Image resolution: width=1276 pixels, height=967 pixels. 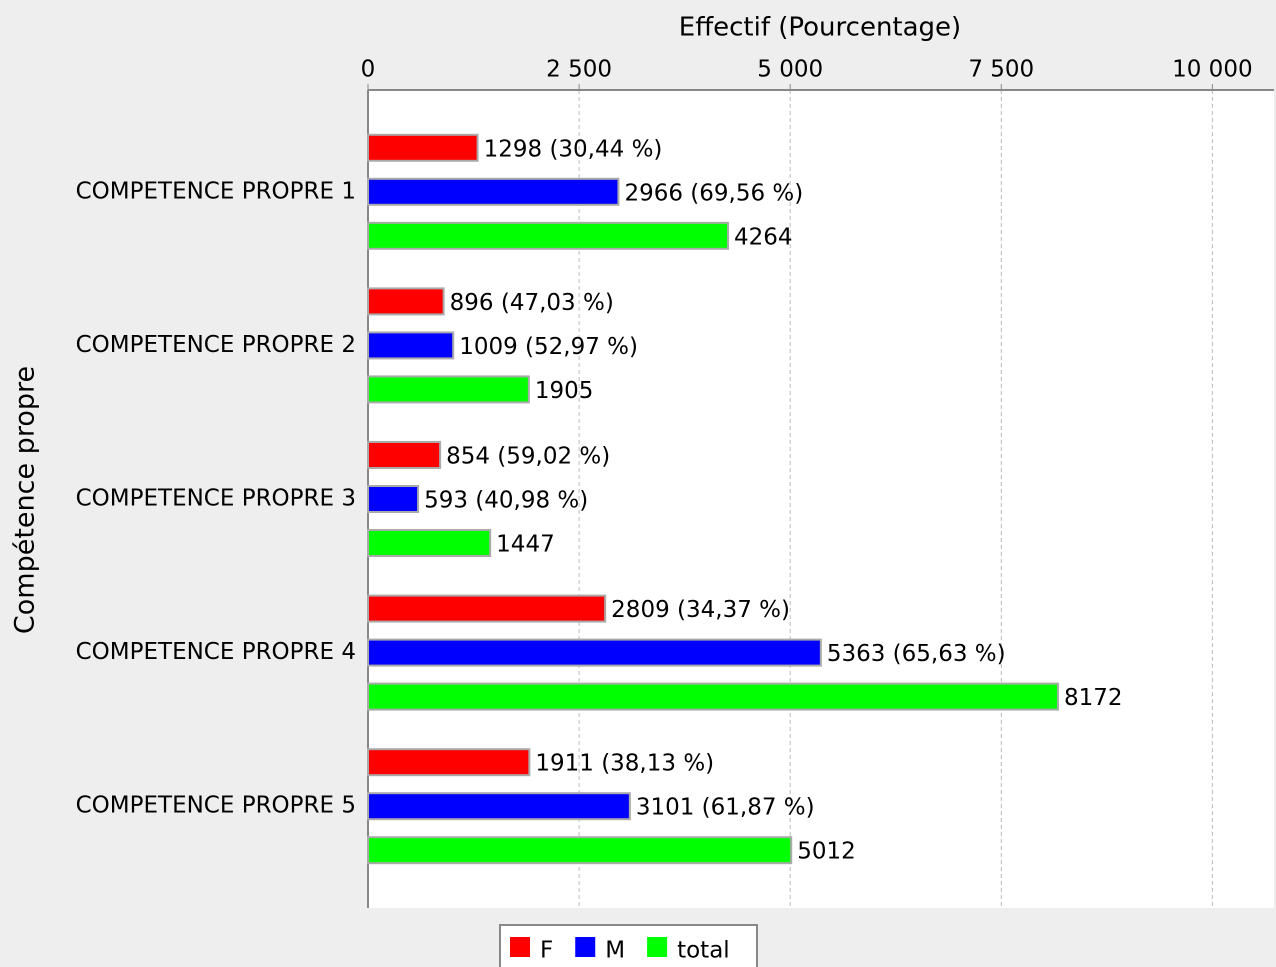 What do you see at coordinates (216, 191) in the screenshot?
I see `y-tick-label: COMPETENCE PROPRE 1` at bounding box center [216, 191].